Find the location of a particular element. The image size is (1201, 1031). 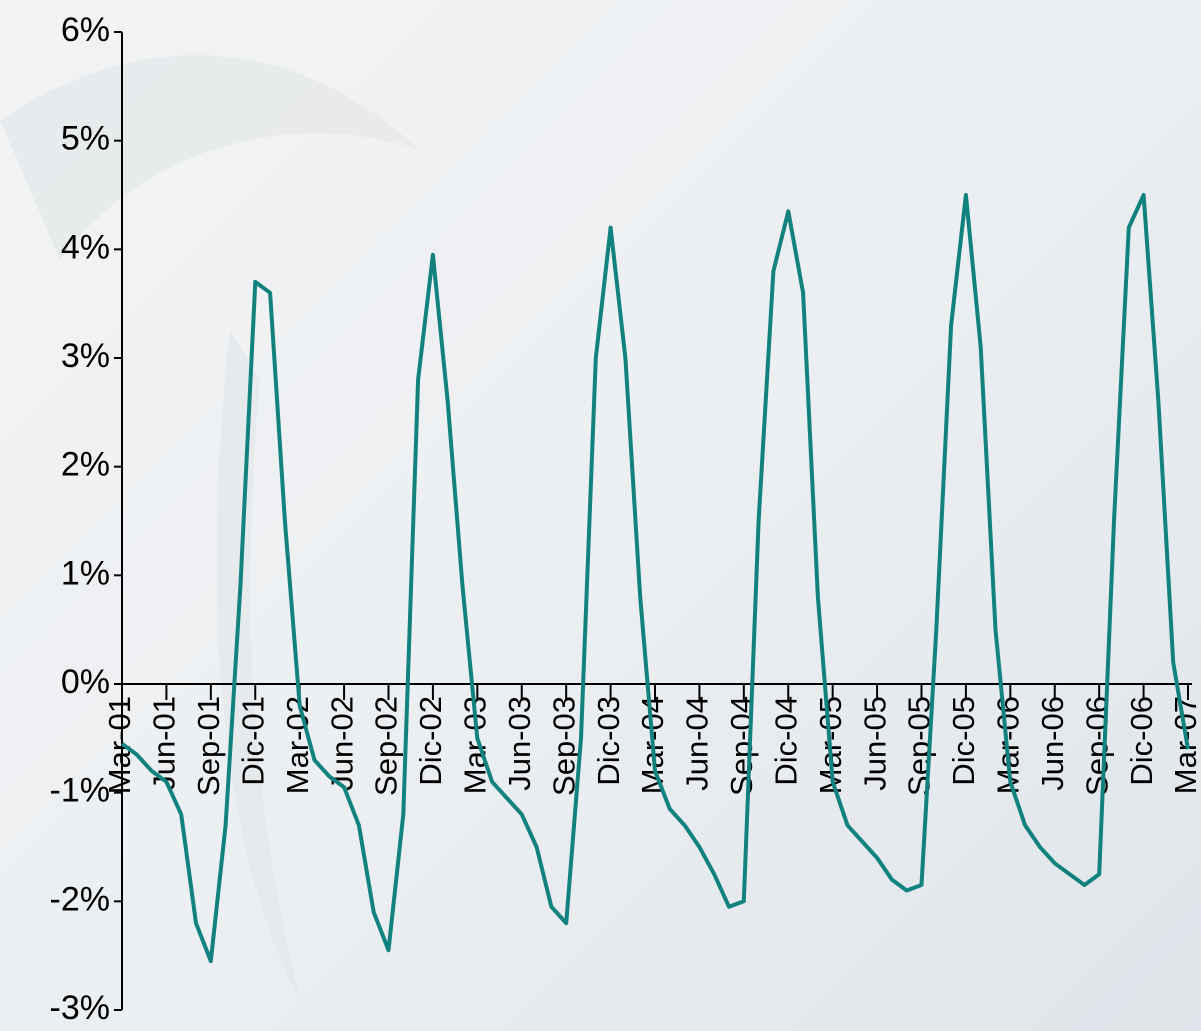

y-tick-label: 2% is located at coordinates (85, 465).